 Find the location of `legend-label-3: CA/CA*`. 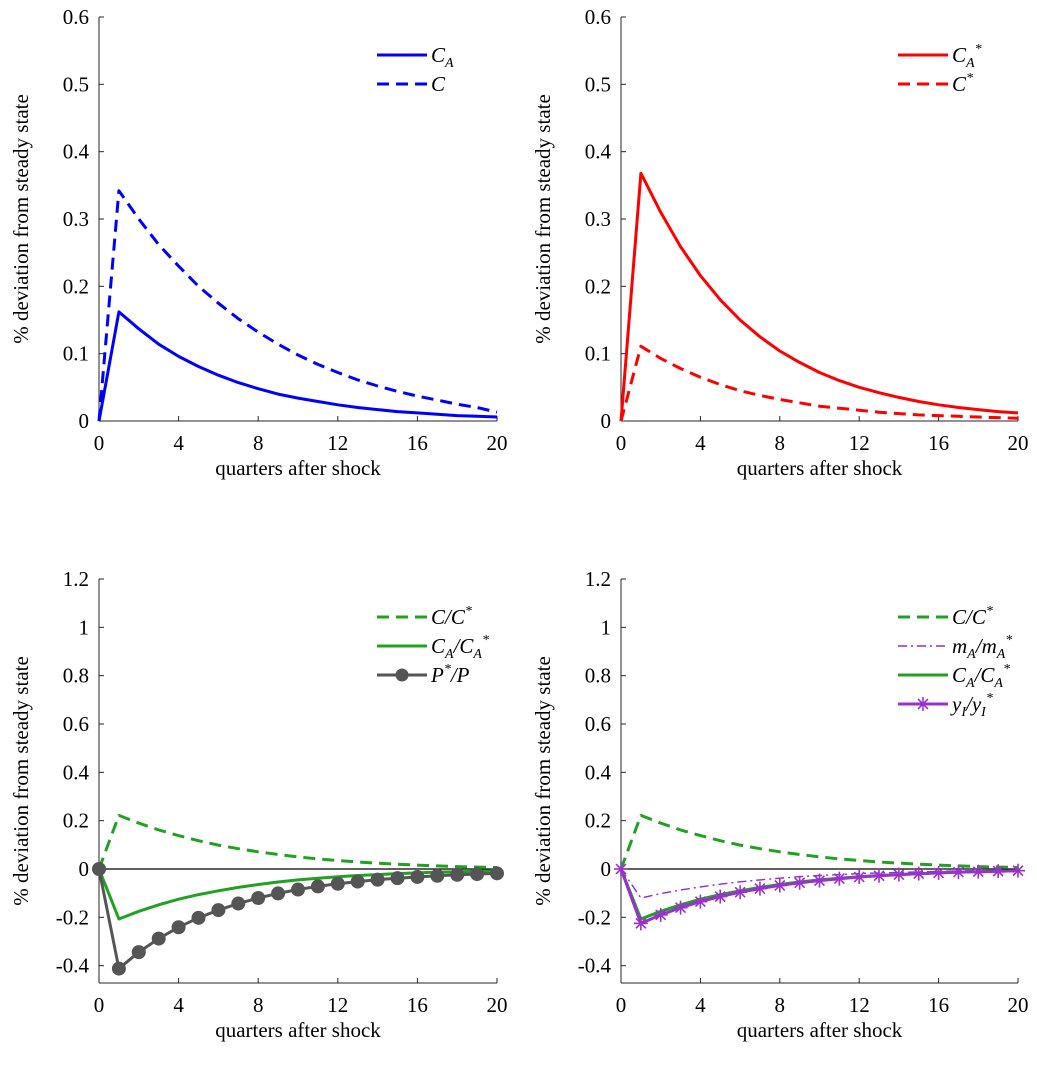

legend-label-3: CA/CA* is located at coordinates (981, 676).